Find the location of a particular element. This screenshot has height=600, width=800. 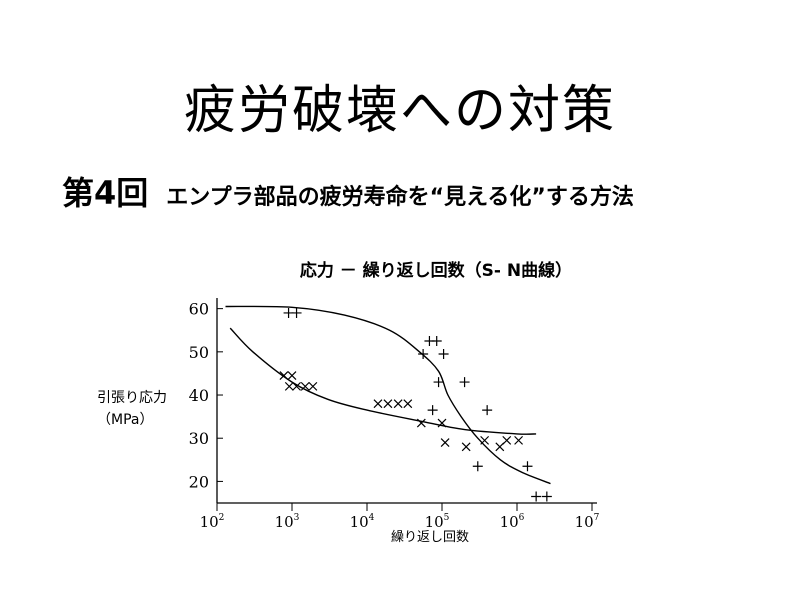

x-tick-exponent: 7 is located at coordinates (597, 518).